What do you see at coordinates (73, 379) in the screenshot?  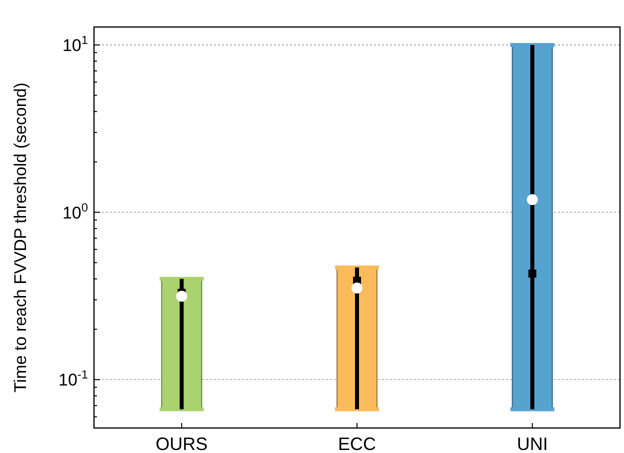 I see `y-tick-label: 10$^{-1}$` at bounding box center [73, 379].